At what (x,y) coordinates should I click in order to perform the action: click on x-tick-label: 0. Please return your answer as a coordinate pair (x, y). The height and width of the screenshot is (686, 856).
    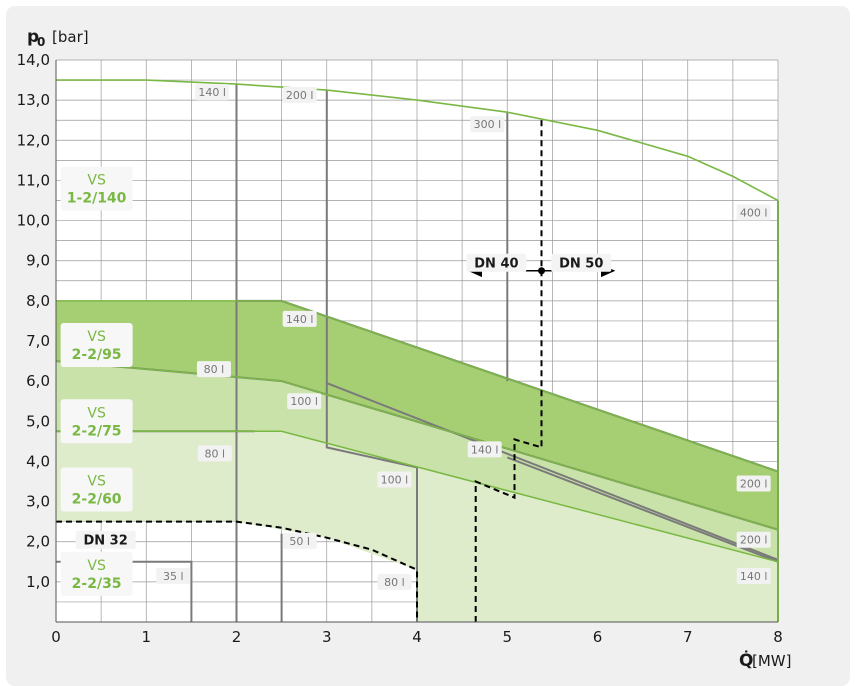
    Looking at the image, I should click on (56, 637).